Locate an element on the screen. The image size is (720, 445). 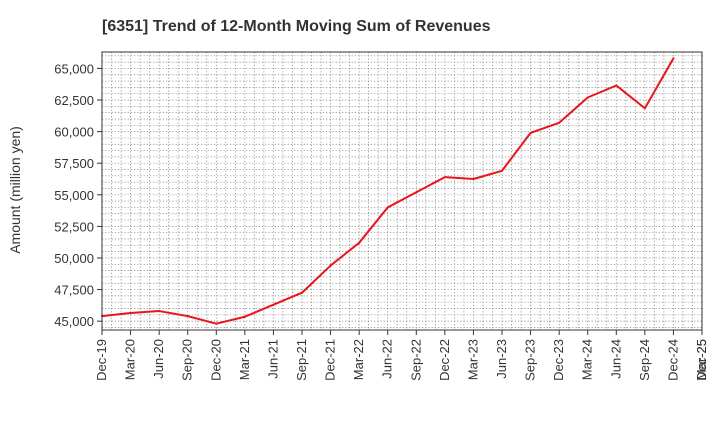
x-tick-label: Sep-23 is located at coordinates (530, 360).